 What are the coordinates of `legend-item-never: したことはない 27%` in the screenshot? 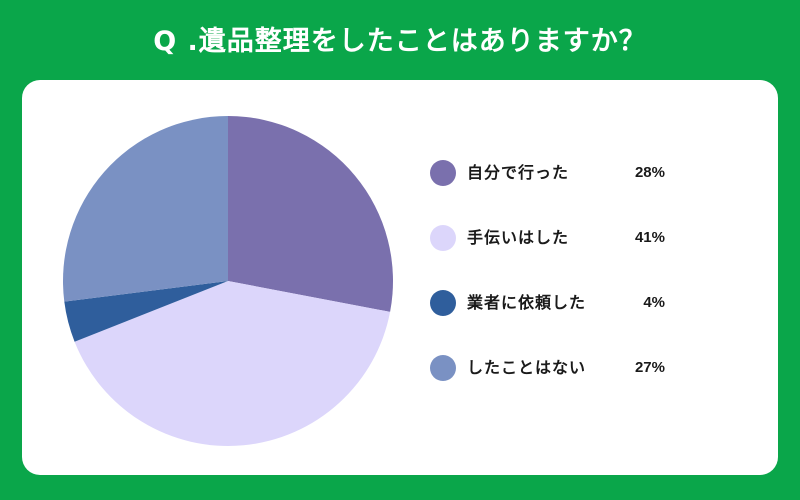 It's located at (555, 368).